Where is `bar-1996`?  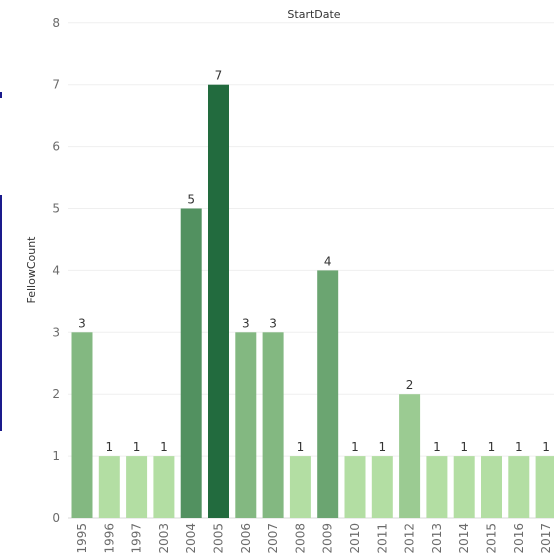 bar-1996 is located at coordinates (109, 487).